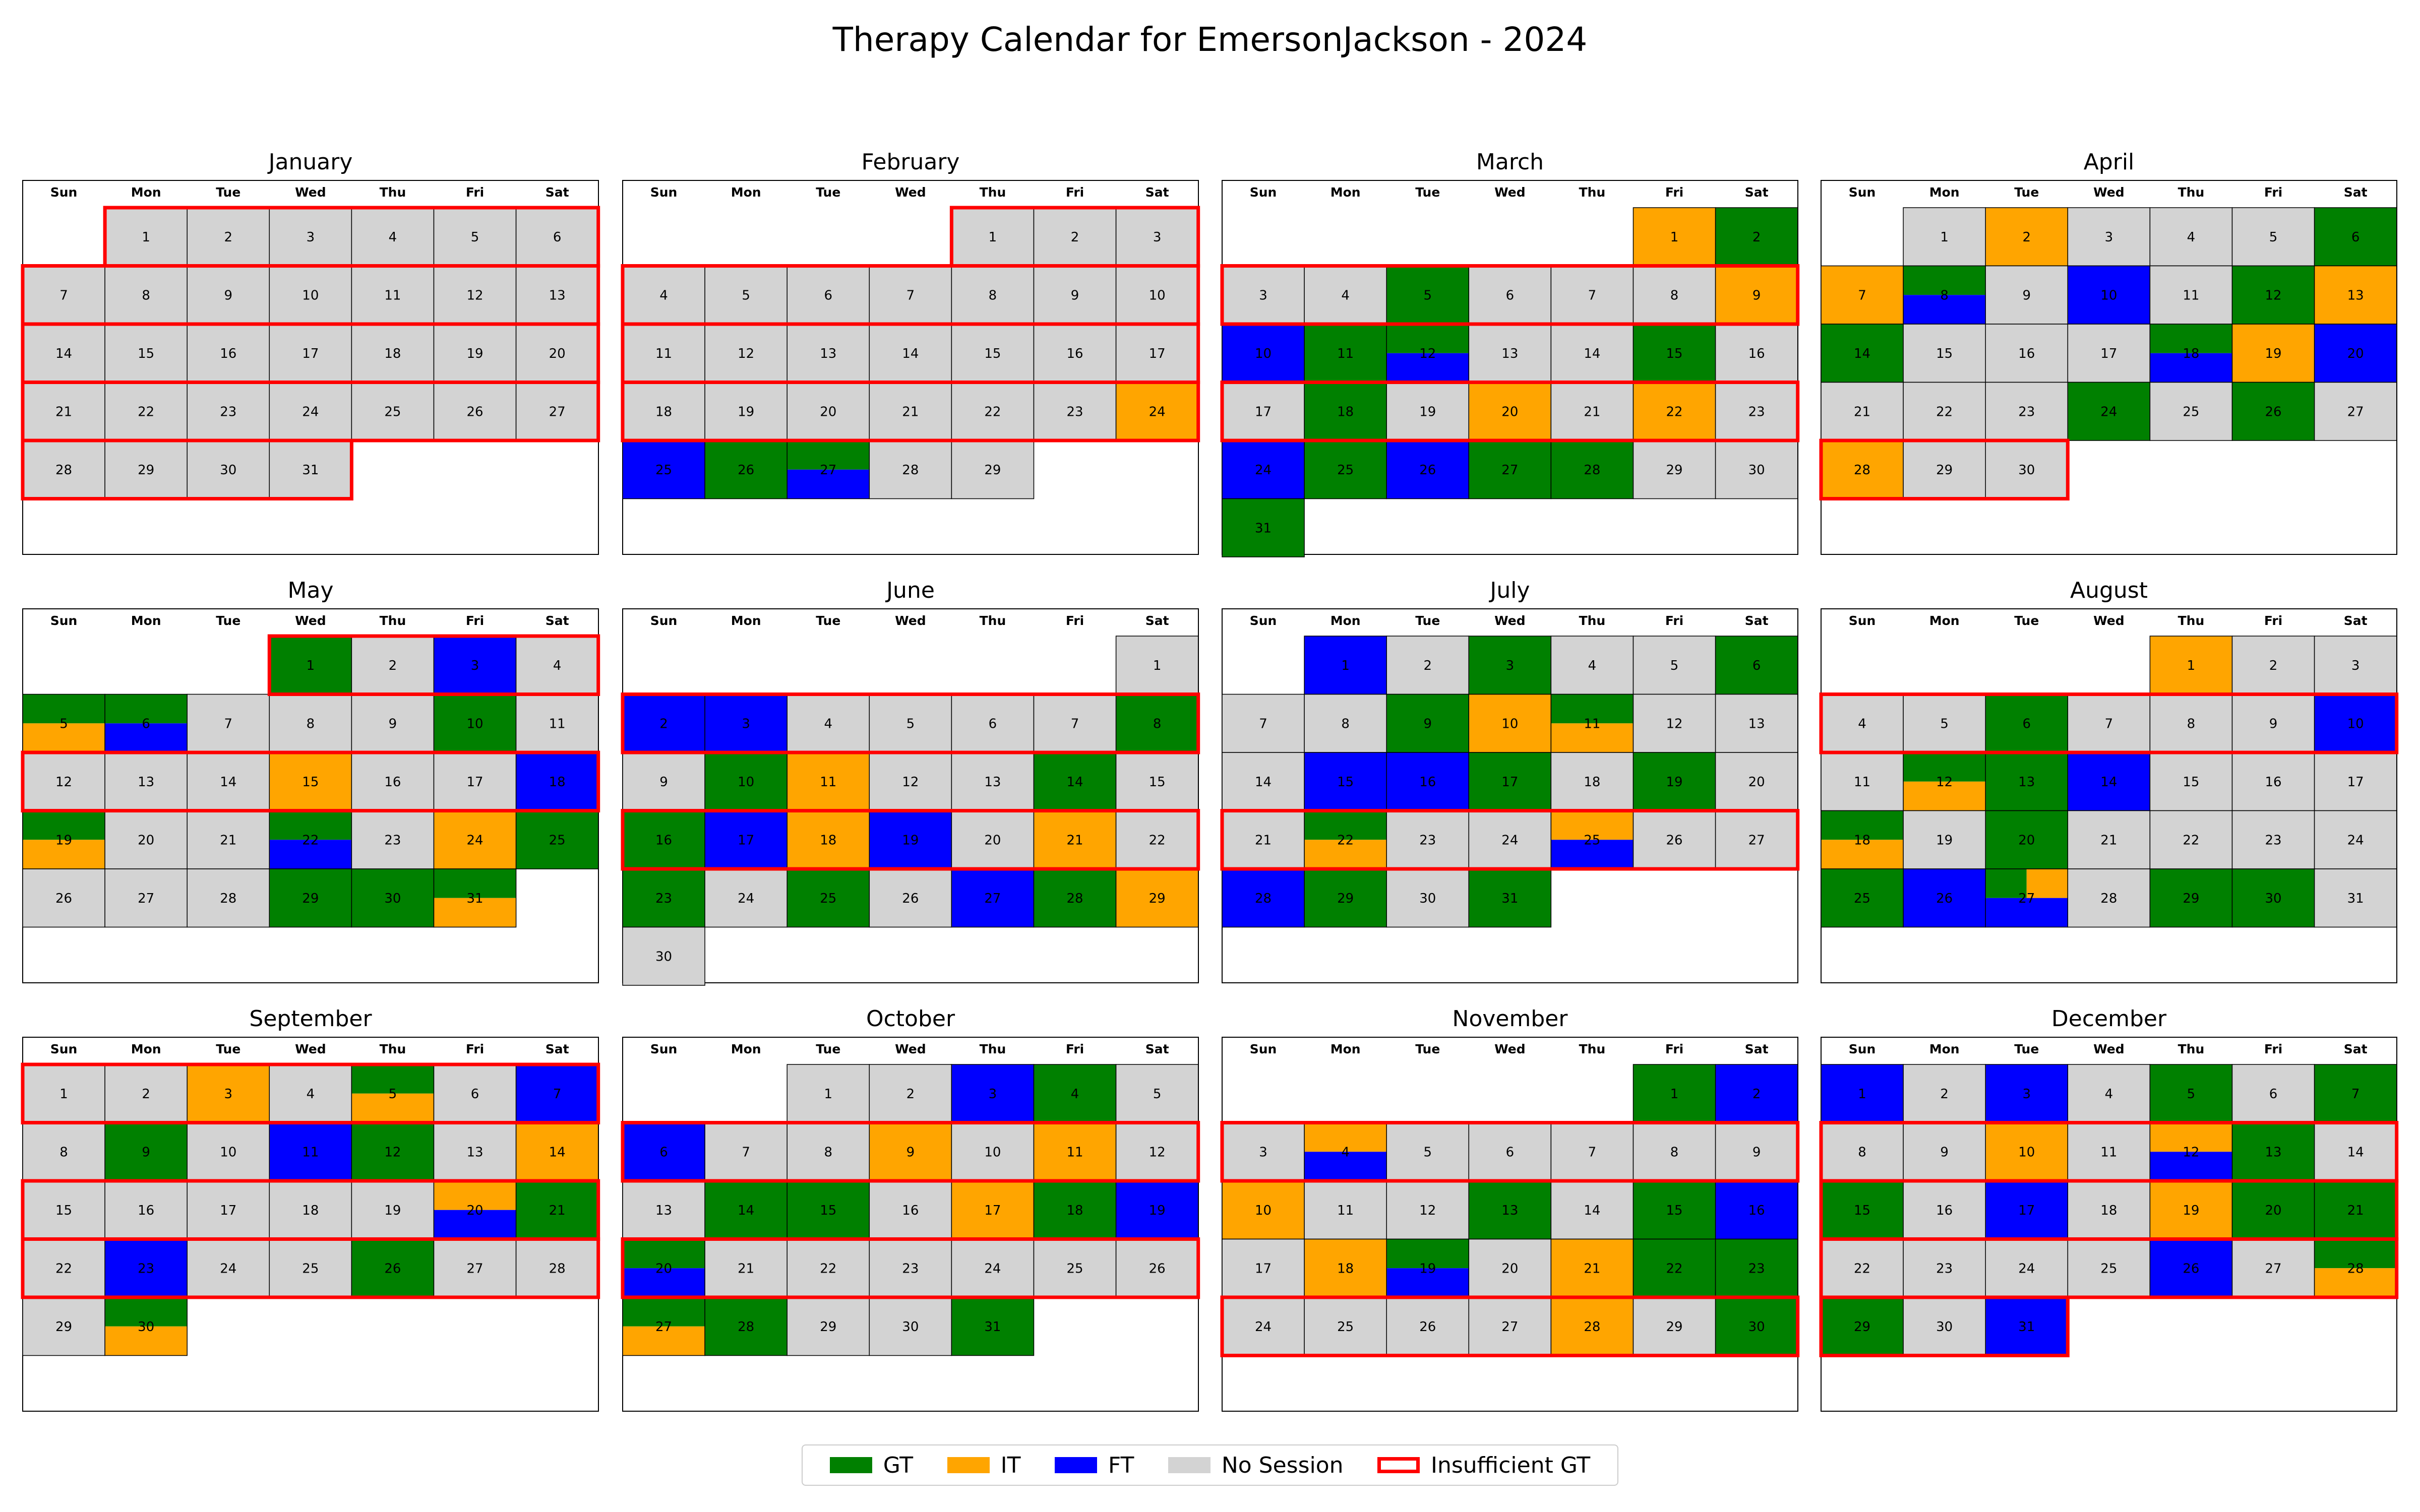 The width and height of the screenshot is (2420, 1512). Describe the element at coordinates (1510, 1152) in the screenshot. I see `day-number: 6` at that location.